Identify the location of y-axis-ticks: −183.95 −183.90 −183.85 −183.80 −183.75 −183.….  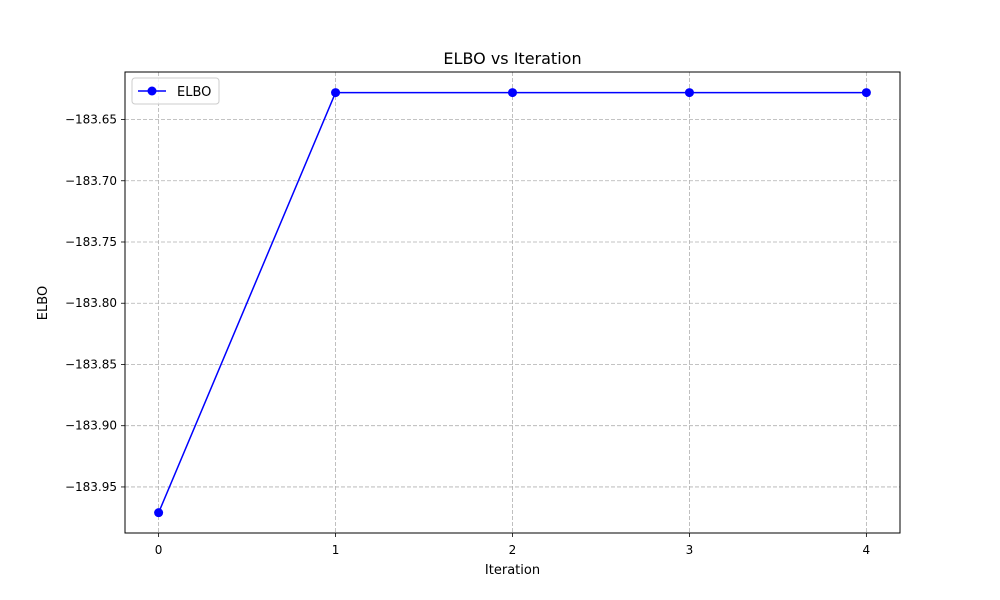
(95, 303).